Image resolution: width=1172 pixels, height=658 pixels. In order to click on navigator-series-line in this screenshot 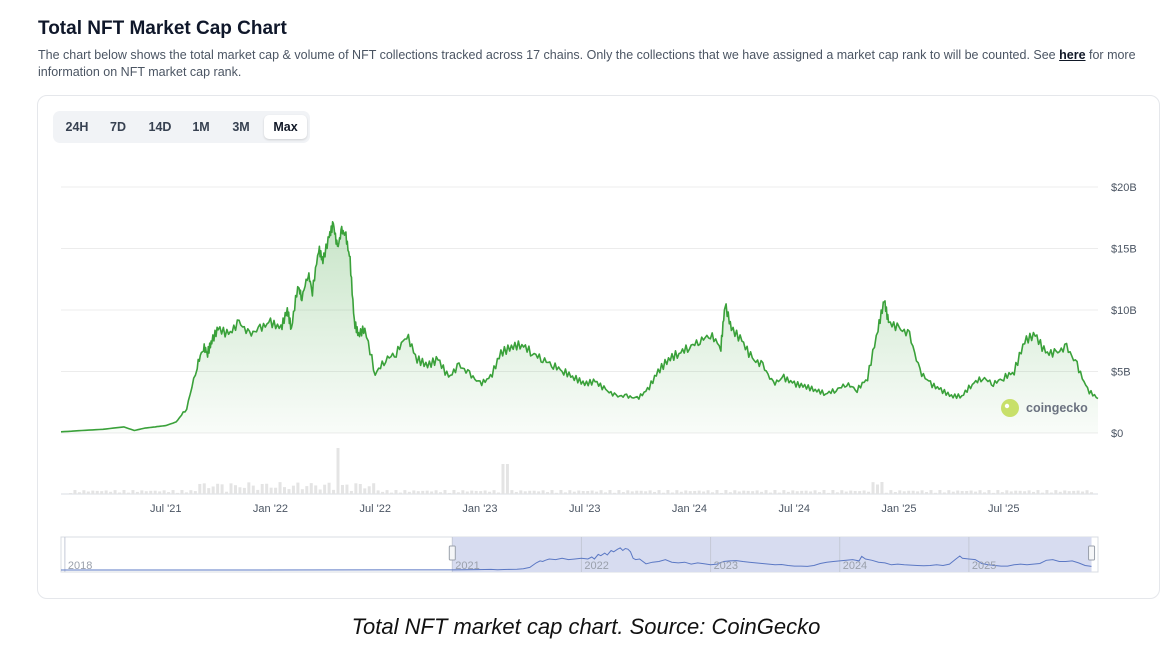, I will do `click(576, 559)`.